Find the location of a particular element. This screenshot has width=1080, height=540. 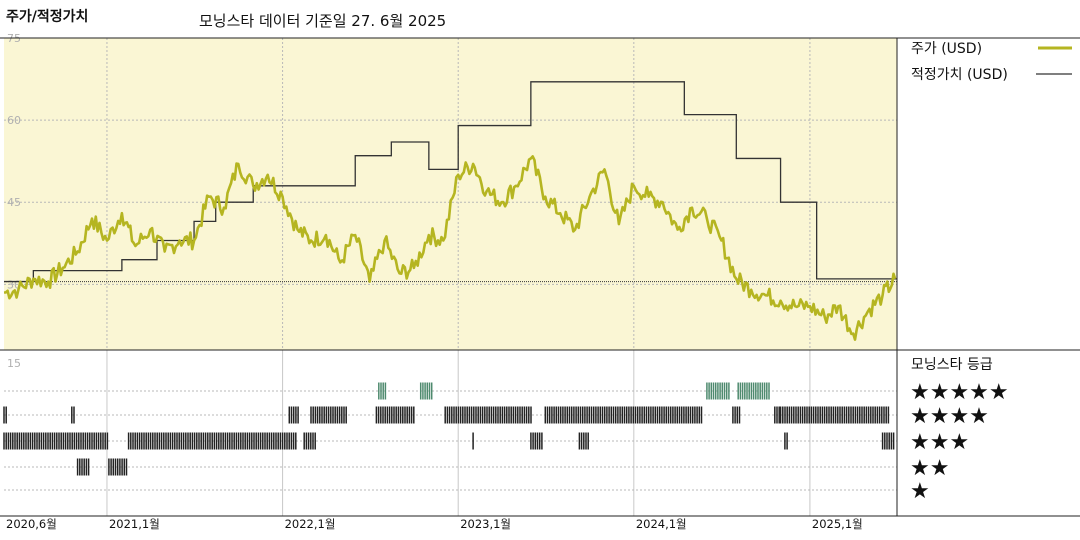

rating-y-tick: 15 is located at coordinates (14, 363).